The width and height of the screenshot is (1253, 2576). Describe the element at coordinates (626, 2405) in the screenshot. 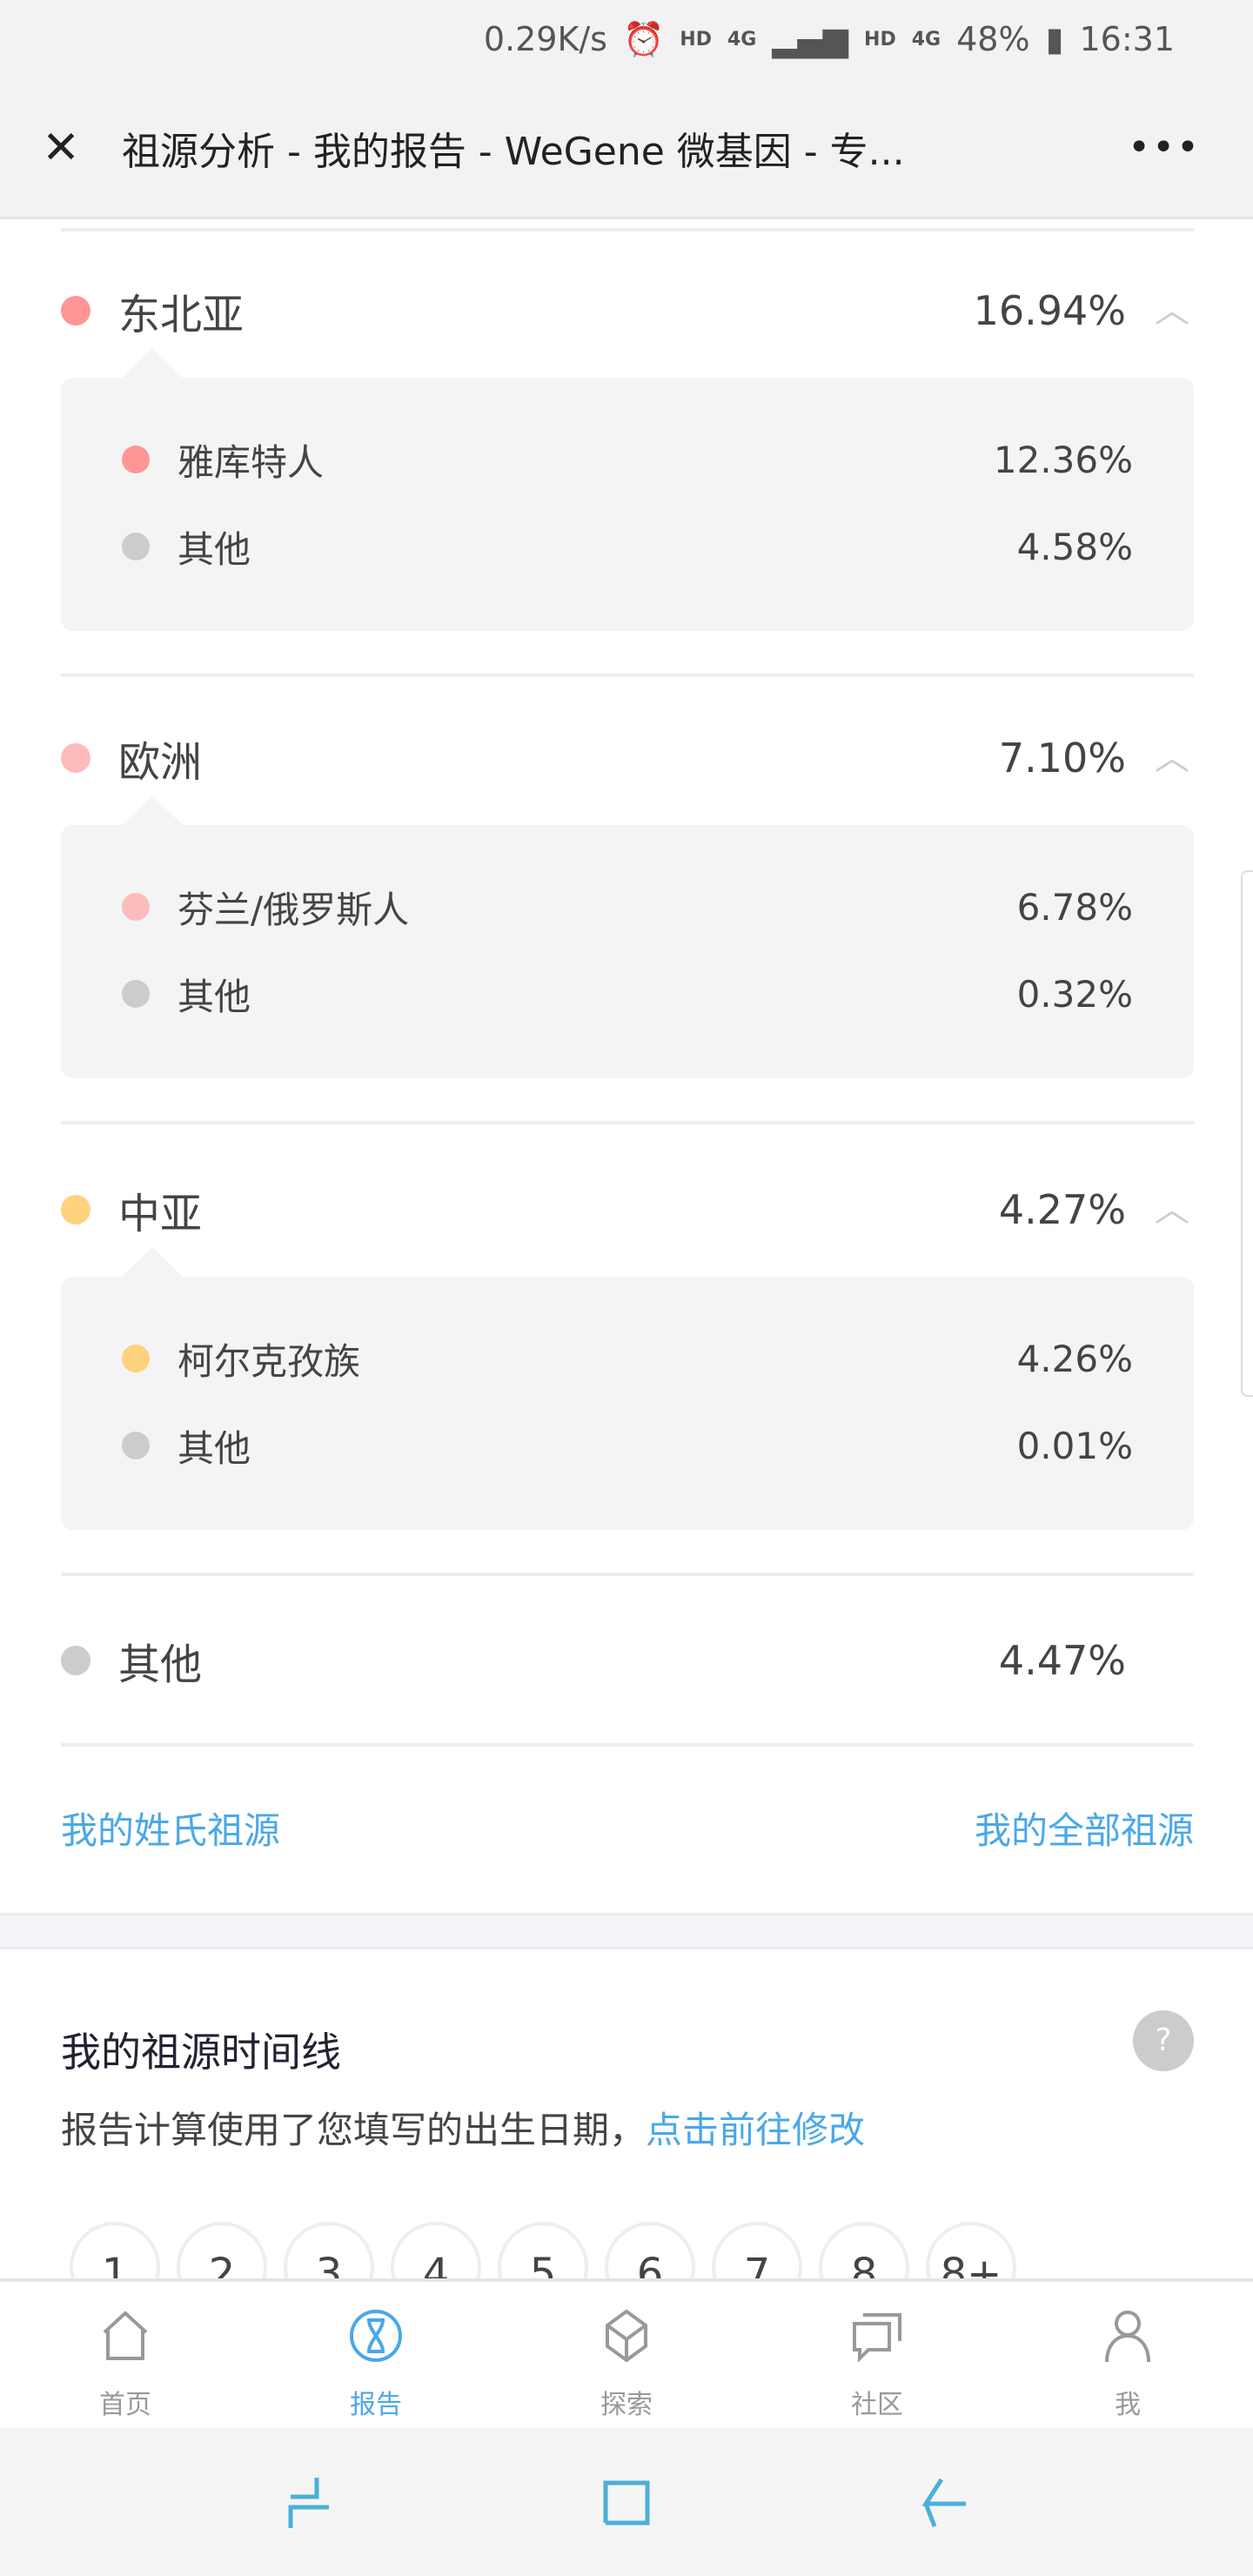

I see `tab-label: 探索` at that location.